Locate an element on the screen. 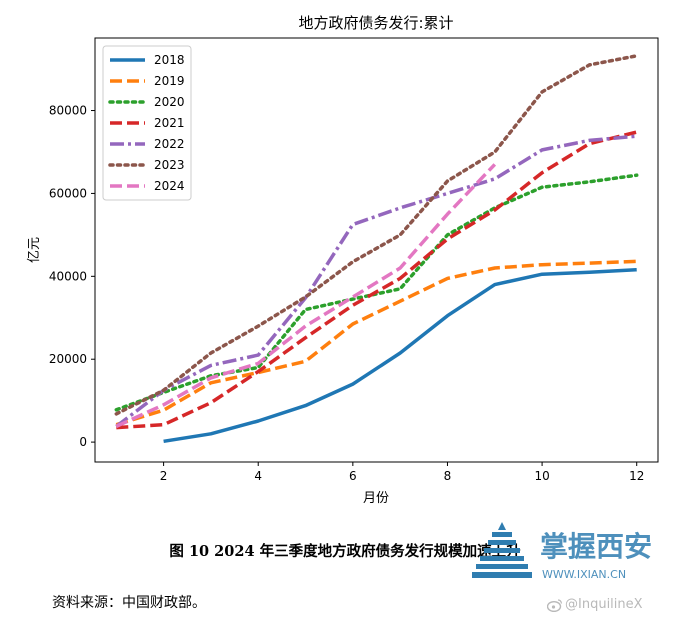  chart-title: 地方政府债务发行:累计 is located at coordinates (375, 23).